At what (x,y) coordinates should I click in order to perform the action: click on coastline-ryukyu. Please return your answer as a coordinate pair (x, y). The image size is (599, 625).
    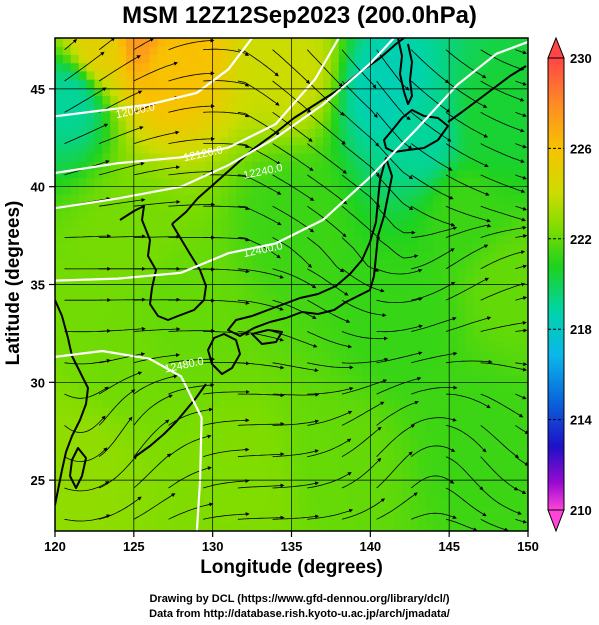
    Looking at the image, I should click on (171, 420).